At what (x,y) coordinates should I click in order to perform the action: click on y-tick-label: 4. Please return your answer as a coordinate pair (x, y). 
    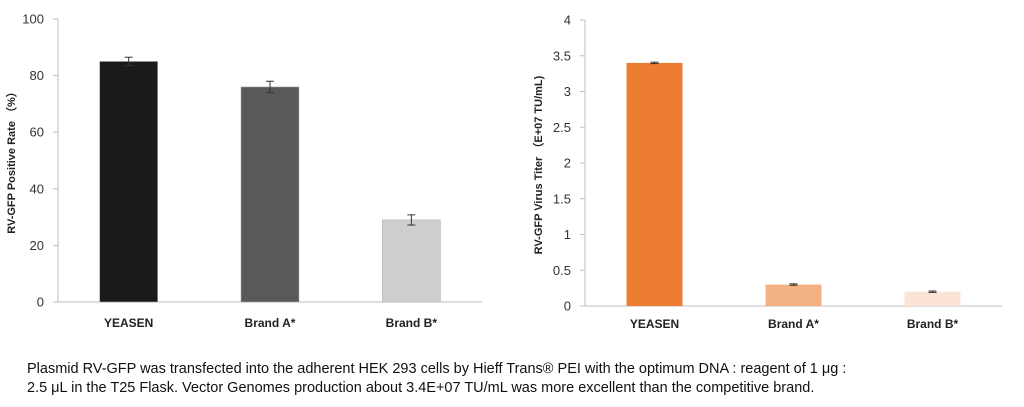
    Looking at the image, I should click on (567, 20).